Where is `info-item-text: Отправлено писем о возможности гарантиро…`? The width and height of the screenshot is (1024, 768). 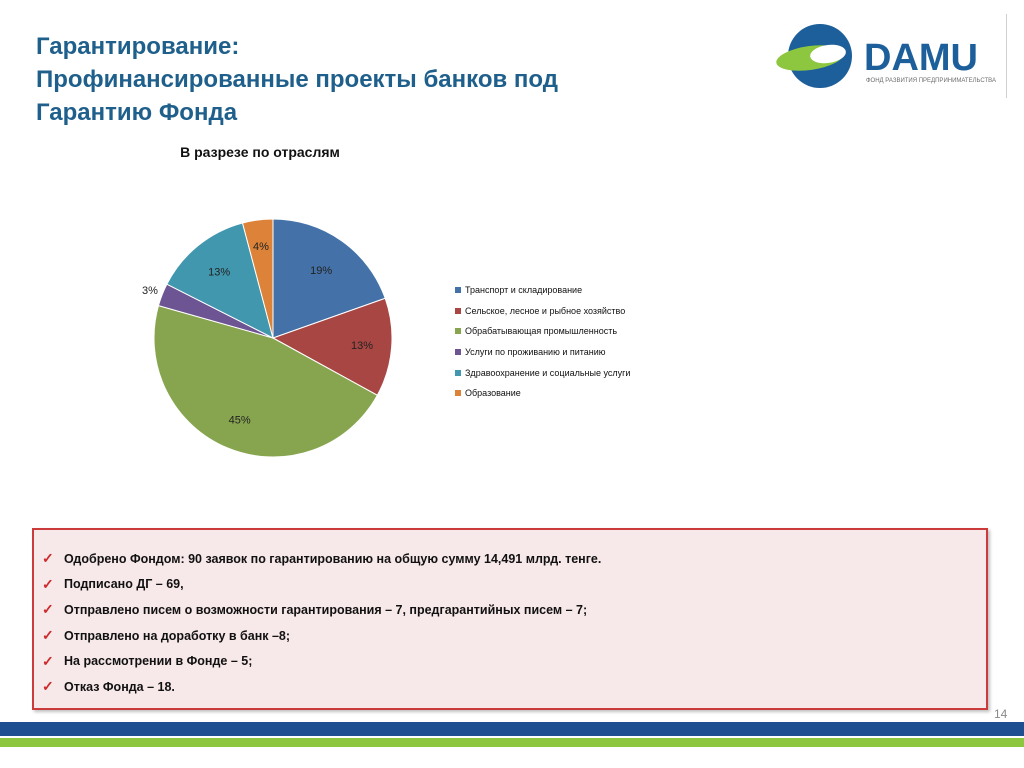
info-item-text: Отправлено писем о возможности гарантиро… is located at coordinates (326, 609).